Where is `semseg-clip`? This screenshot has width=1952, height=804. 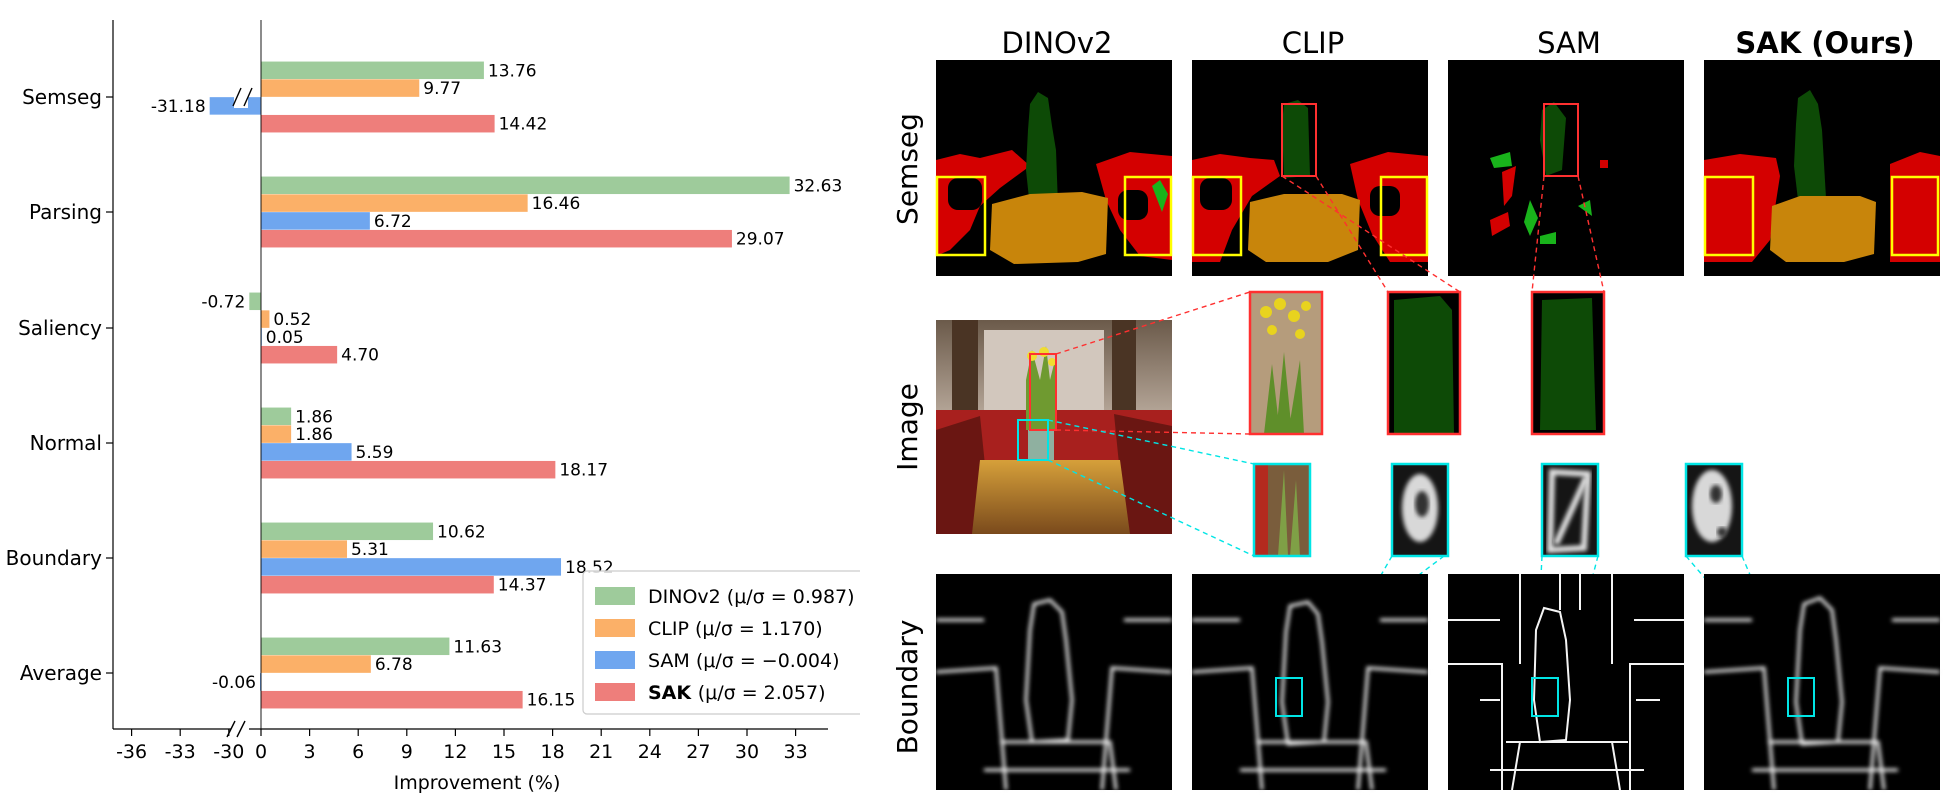 semseg-clip is located at coordinates (1310, 168).